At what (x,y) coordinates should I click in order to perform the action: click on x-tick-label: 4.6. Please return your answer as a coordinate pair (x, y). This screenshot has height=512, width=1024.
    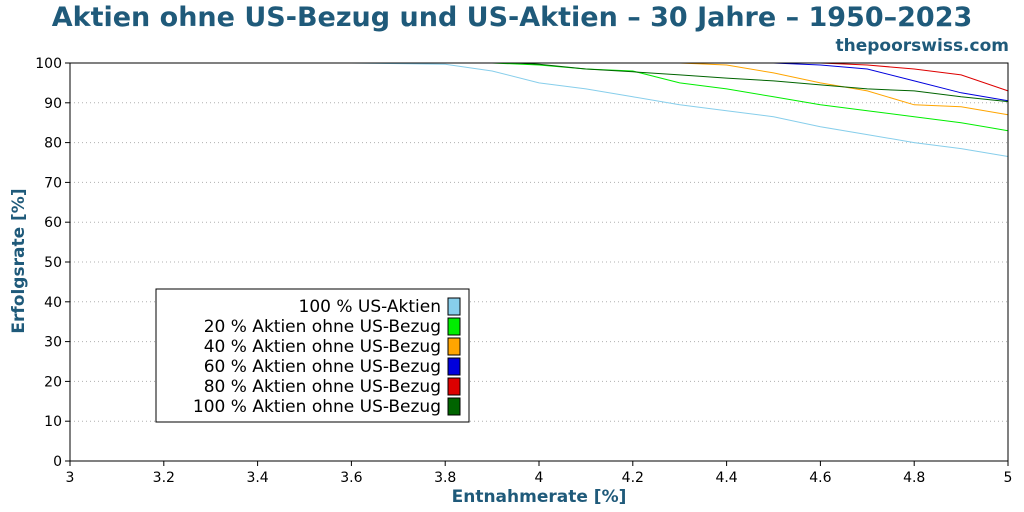
    Looking at the image, I should click on (820, 478).